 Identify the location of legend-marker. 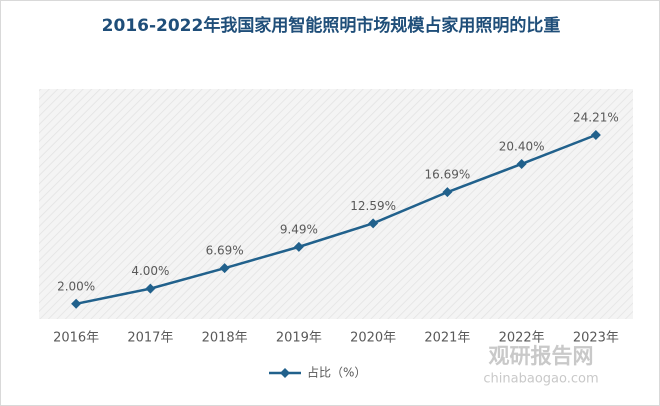
(285, 373).